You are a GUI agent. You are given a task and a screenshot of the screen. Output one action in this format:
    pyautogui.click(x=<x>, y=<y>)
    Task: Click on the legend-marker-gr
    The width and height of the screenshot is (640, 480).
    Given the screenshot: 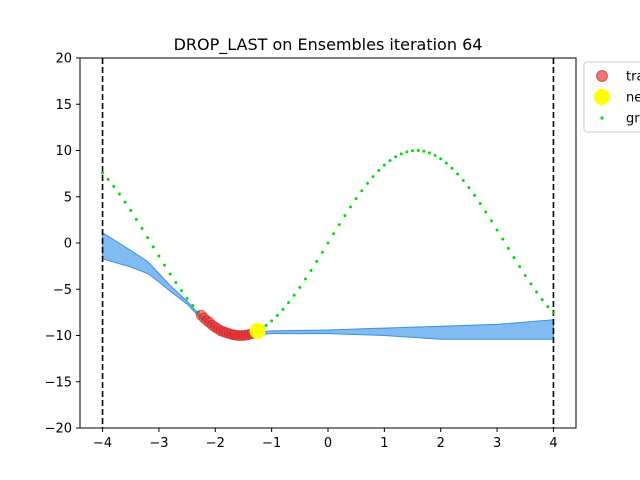 What is the action you would take?
    pyautogui.click(x=602, y=118)
    